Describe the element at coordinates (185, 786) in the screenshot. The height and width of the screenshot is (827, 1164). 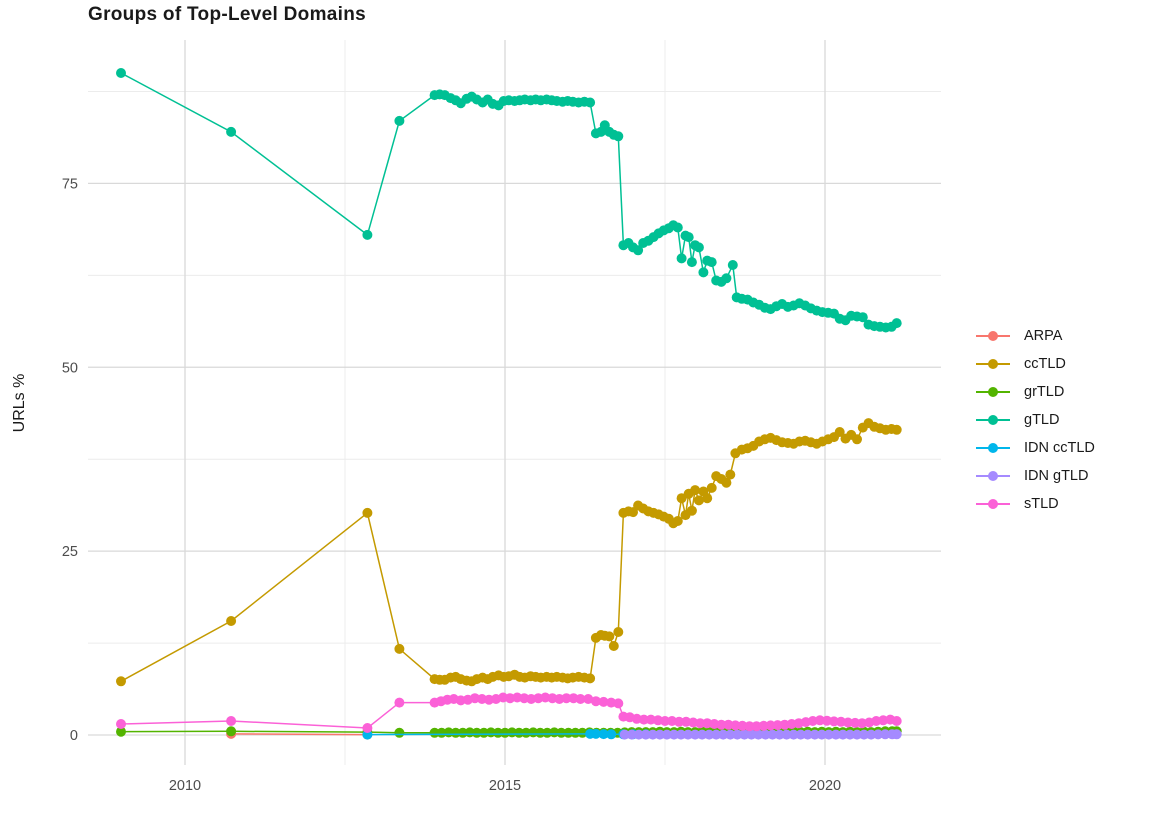
I see `x-tick-label: 2010` at that location.